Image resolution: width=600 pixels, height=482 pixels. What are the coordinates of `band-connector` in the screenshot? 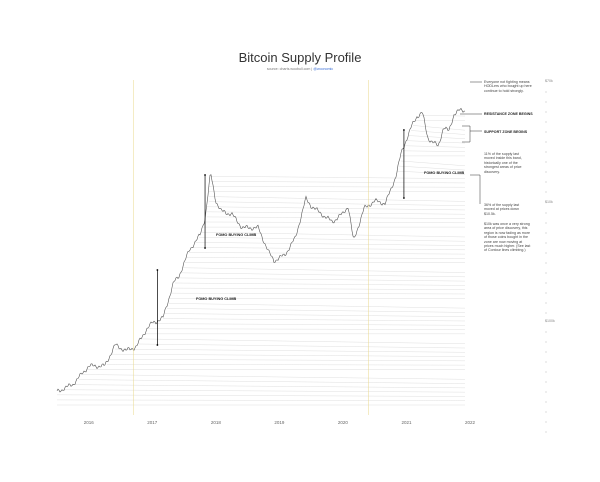 It's located at (475, 189).